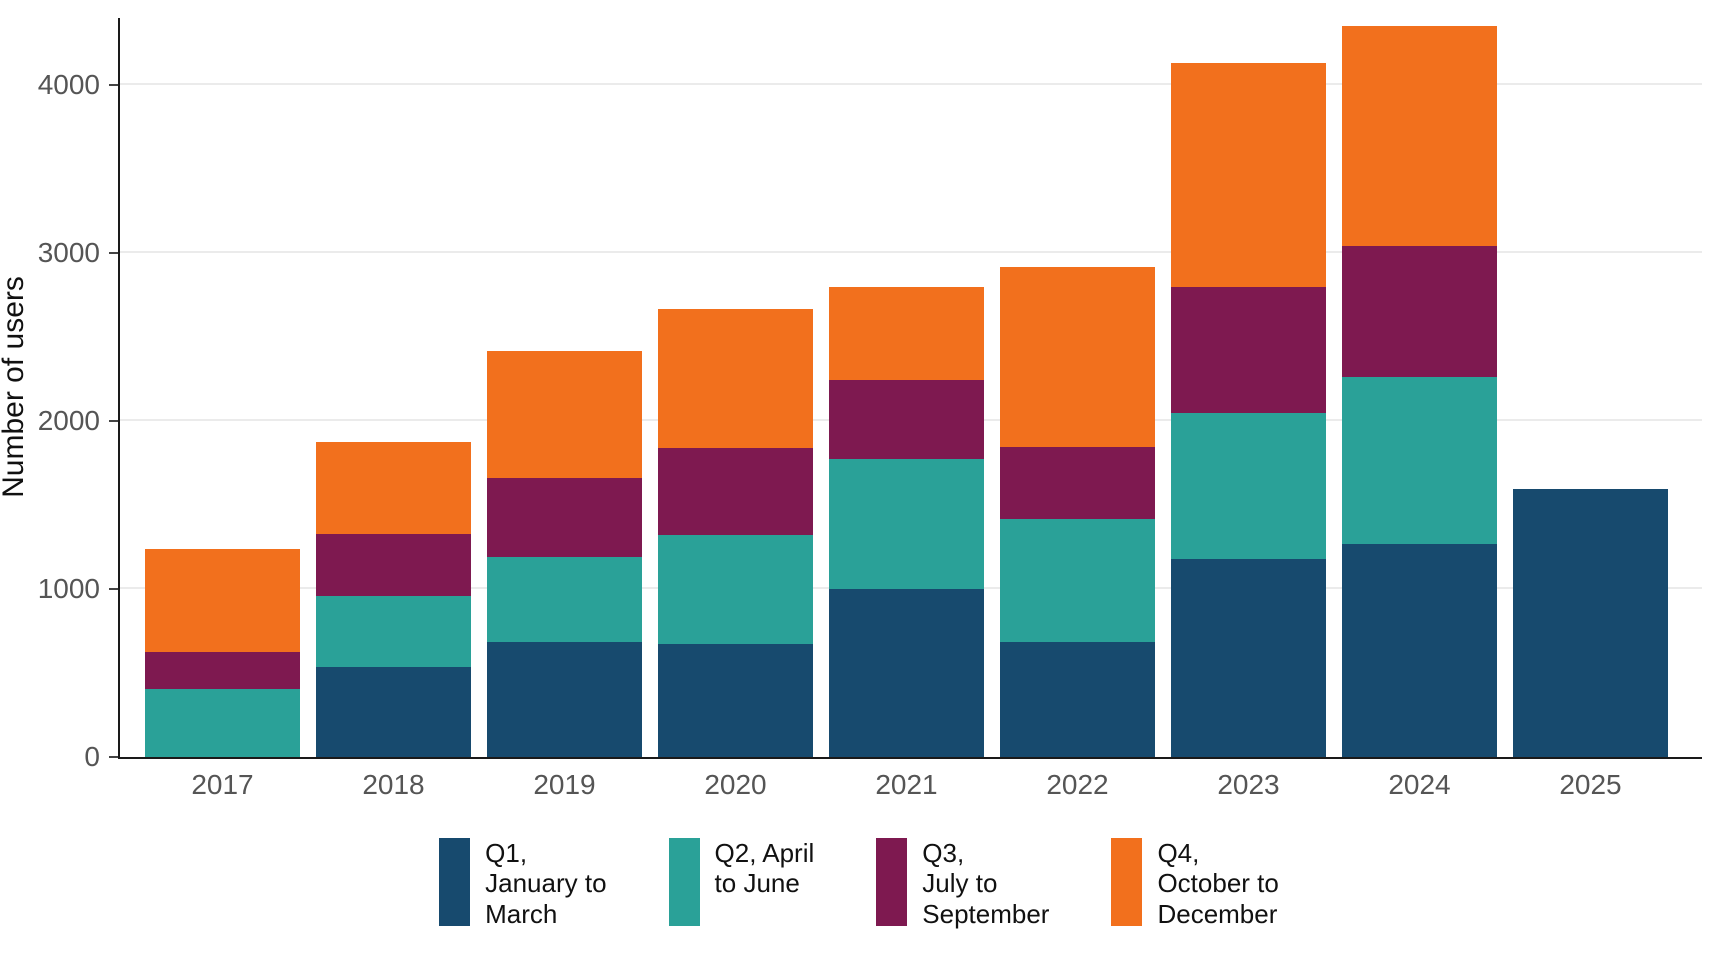 The image size is (1718, 960). I want to click on bar-segment-2024-Q3, so click(1419, 312).